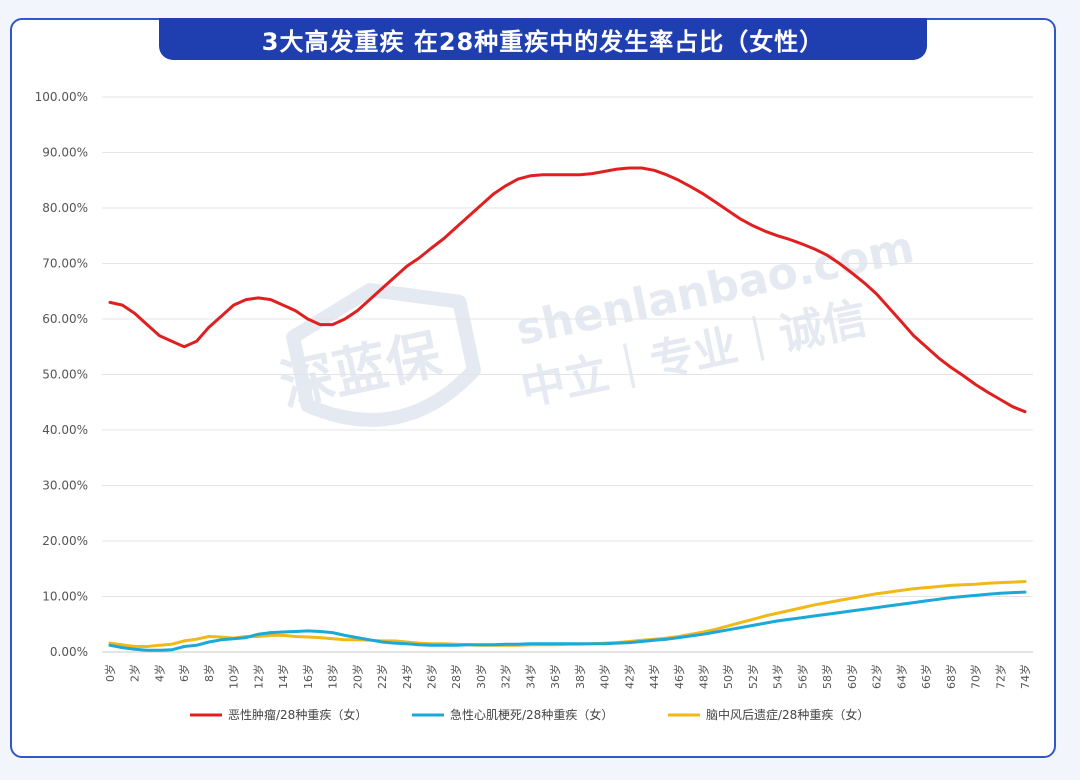  Describe the element at coordinates (69, 652) in the screenshot. I see `y-tick-label: 0.00%` at that location.